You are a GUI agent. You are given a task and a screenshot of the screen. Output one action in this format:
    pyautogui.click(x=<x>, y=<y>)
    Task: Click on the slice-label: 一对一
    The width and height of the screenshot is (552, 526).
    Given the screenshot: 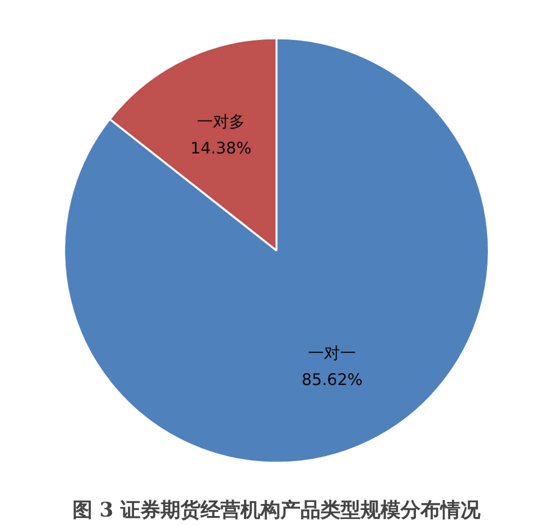 What is the action you would take?
    pyautogui.click(x=332, y=352)
    